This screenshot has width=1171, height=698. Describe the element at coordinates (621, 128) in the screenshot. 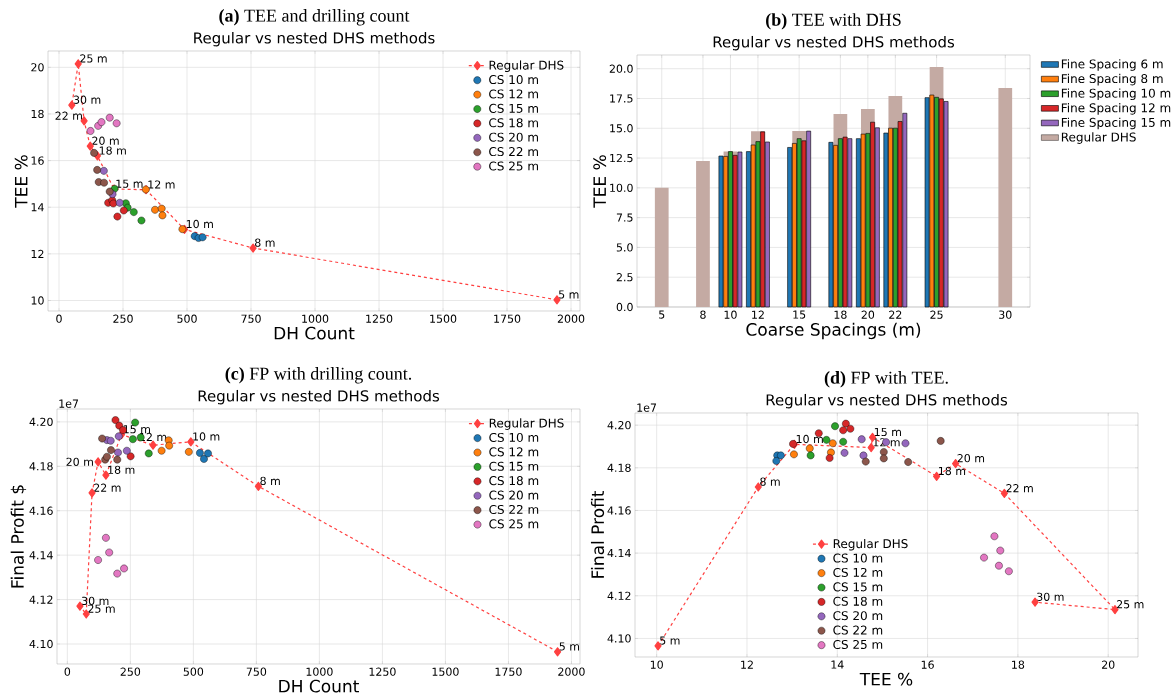

I see `y-tick-label: 15.0` at that location.